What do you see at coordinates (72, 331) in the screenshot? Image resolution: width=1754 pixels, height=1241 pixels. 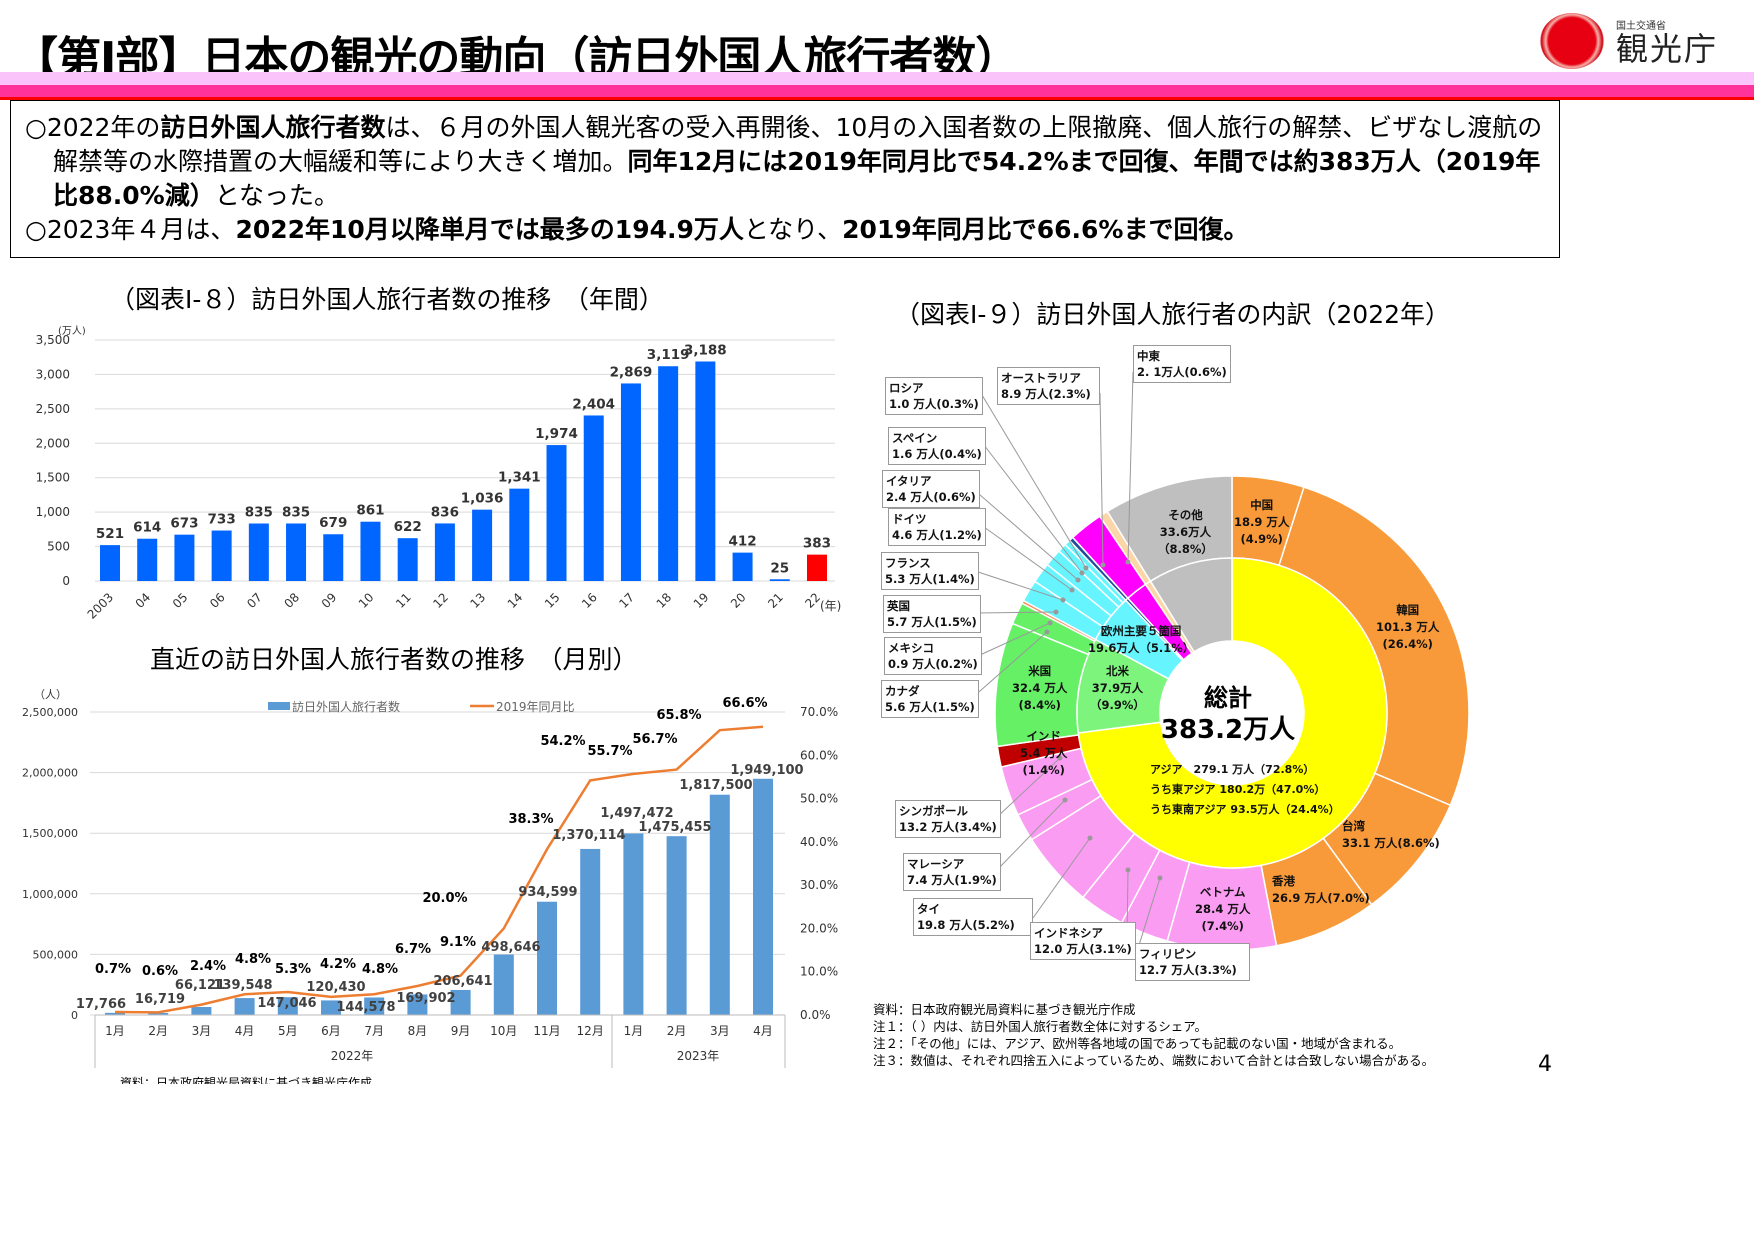 I see `y-axis-unit: (万人)` at bounding box center [72, 331].